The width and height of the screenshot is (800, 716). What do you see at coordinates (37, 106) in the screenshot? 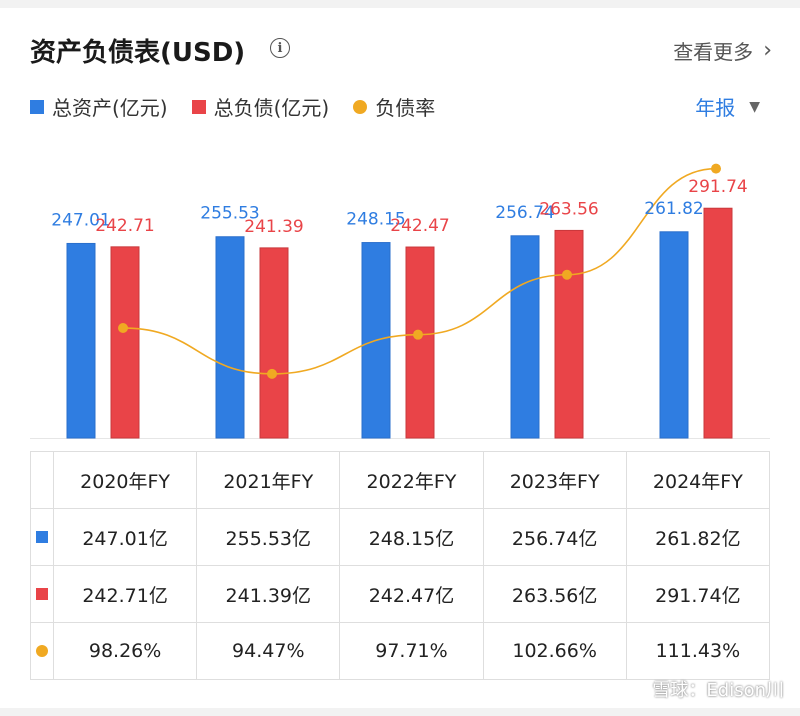
I see `legend-swatch-assets` at bounding box center [37, 106].